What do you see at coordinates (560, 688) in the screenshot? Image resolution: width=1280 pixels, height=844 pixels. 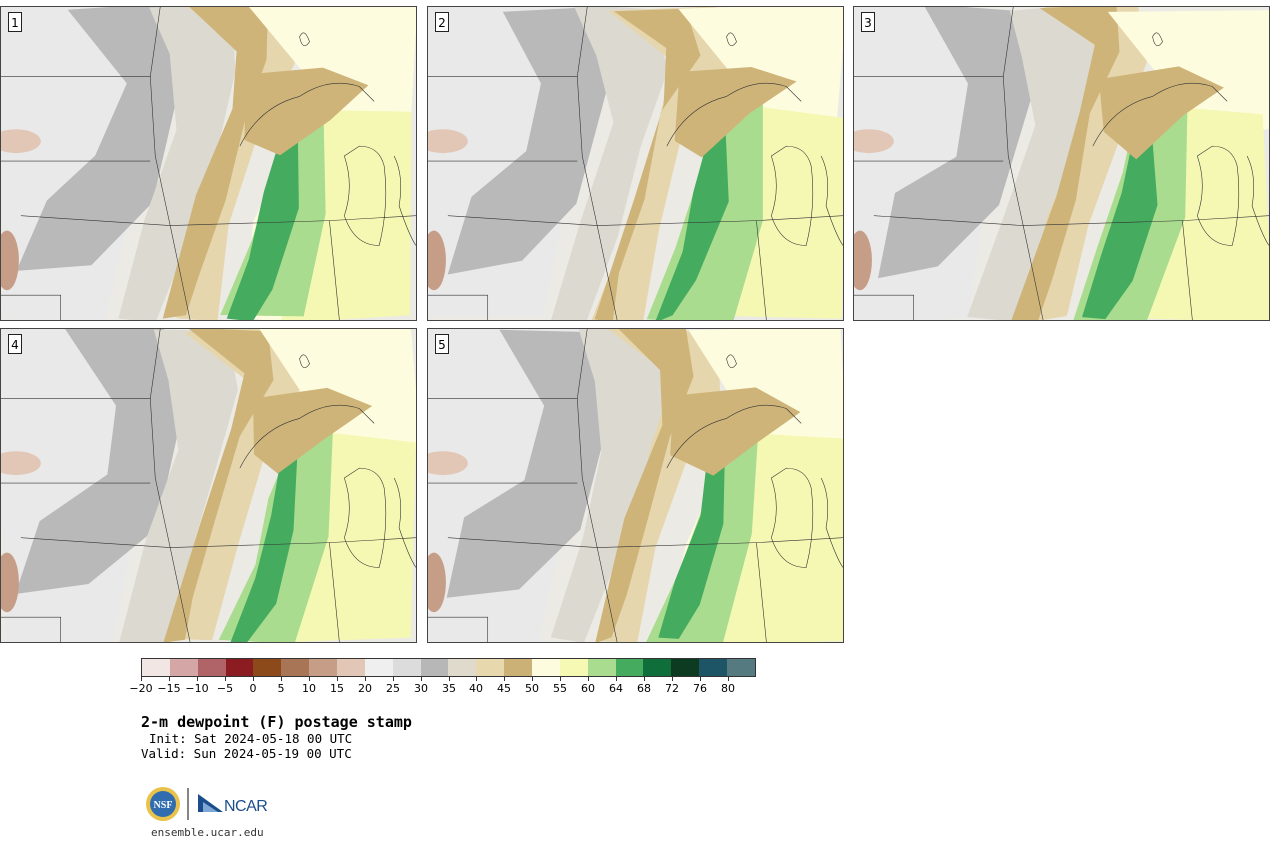 I see `colorbar-tick-label: 55` at bounding box center [560, 688].